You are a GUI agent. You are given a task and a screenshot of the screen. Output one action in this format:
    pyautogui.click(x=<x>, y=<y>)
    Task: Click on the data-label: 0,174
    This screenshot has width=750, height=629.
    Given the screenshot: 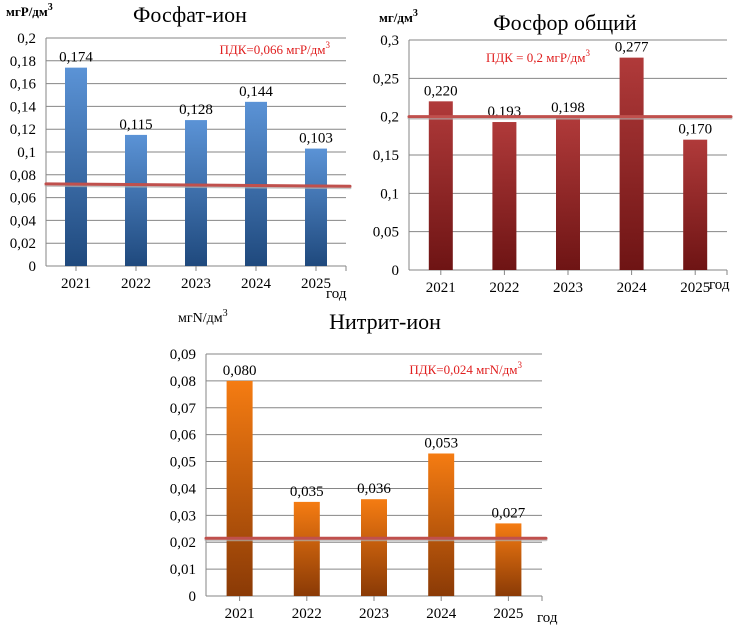 What is the action you would take?
    pyautogui.click(x=76, y=58)
    